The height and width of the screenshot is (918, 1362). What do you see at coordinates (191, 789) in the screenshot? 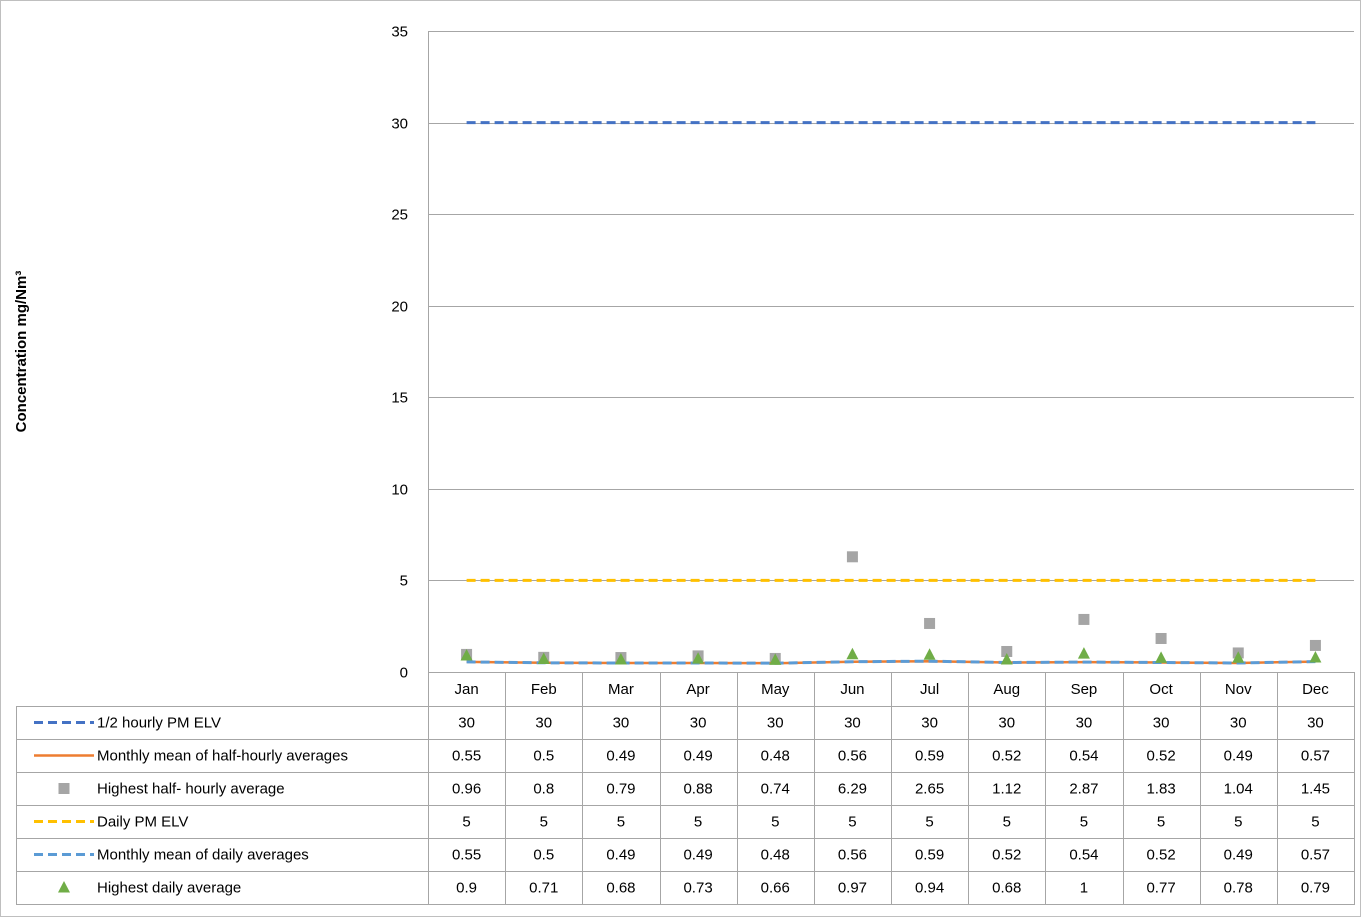
I see `legend-label: Highest half- hourly average` at bounding box center [191, 789].